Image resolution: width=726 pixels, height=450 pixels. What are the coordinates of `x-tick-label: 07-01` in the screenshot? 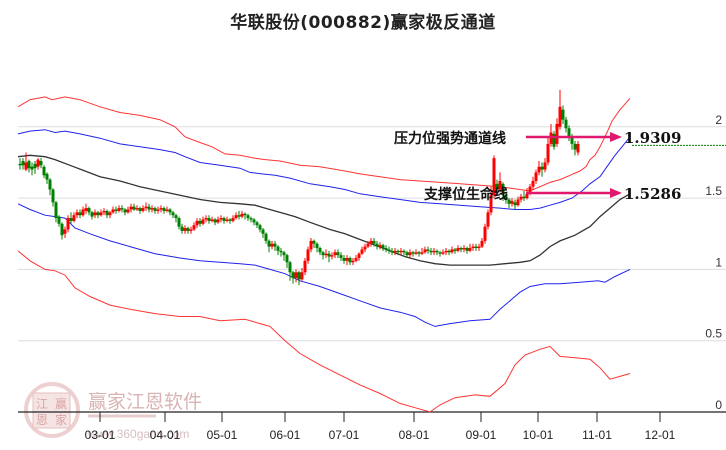 It's located at (344, 435).